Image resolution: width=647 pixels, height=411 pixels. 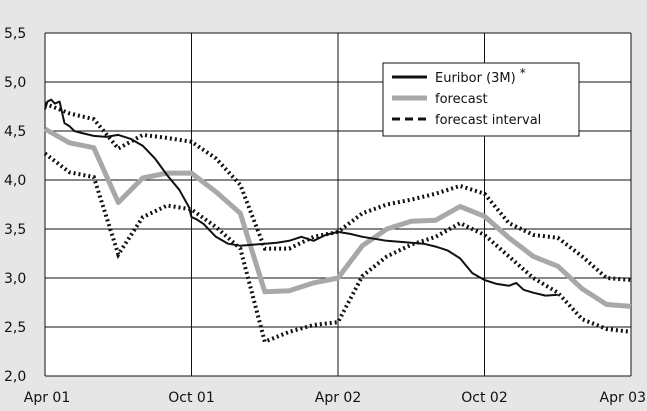 I want to click on legend: Euribor (3M) * forecast forecast interval, so click(x=481, y=99).